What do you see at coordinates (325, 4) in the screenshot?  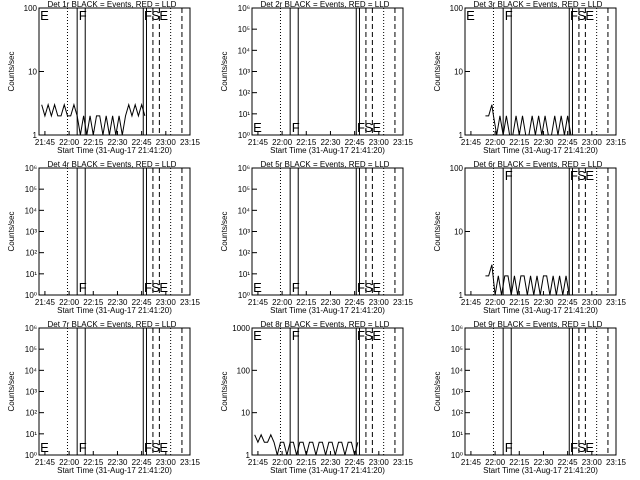 I see `chart-title: Det 2r BLACK = Events, RED = LLD` at bounding box center [325, 4].